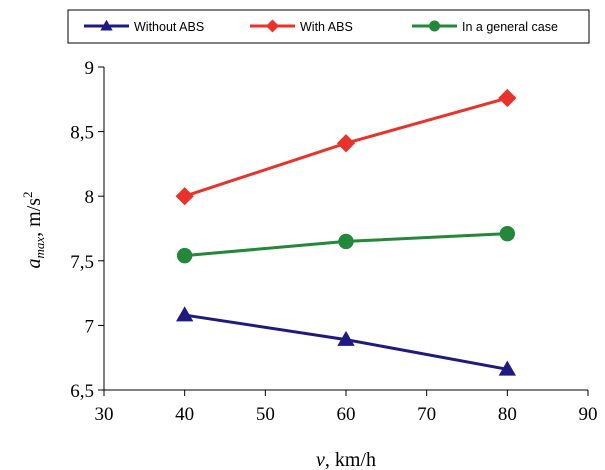  Describe the element at coordinates (265, 414) in the screenshot. I see `x-tick-label: 50` at that location.